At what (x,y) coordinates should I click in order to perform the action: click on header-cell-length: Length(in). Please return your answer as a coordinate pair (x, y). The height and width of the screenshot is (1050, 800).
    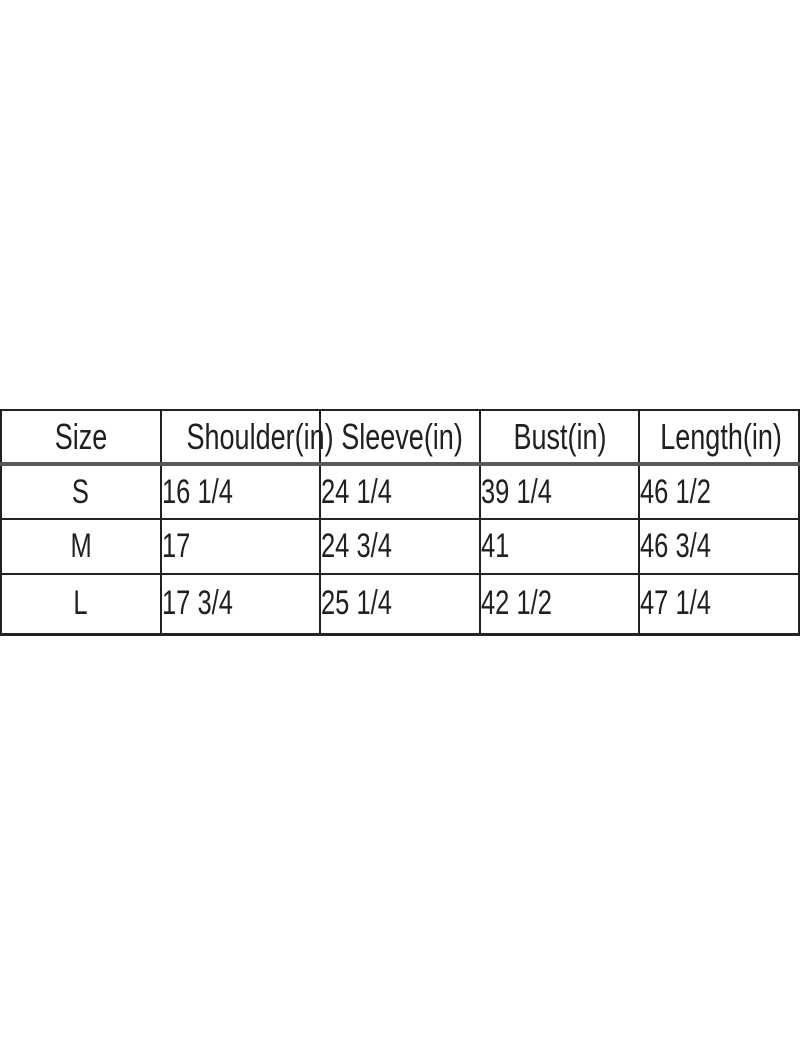
    Looking at the image, I should click on (719, 437).